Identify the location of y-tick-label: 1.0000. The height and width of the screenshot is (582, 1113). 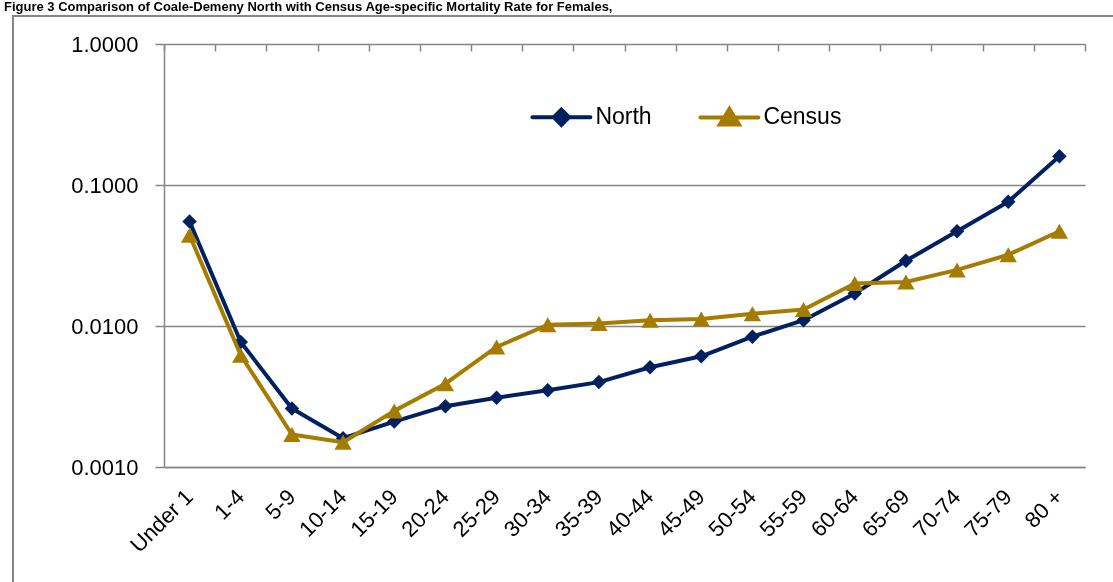
(105, 44).